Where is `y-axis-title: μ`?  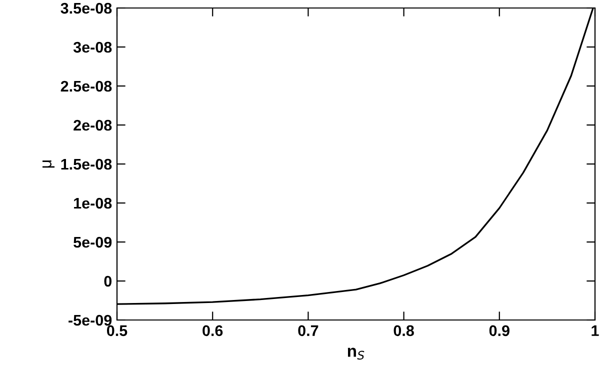 y-axis-title: μ is located at coordinates (48, 164).